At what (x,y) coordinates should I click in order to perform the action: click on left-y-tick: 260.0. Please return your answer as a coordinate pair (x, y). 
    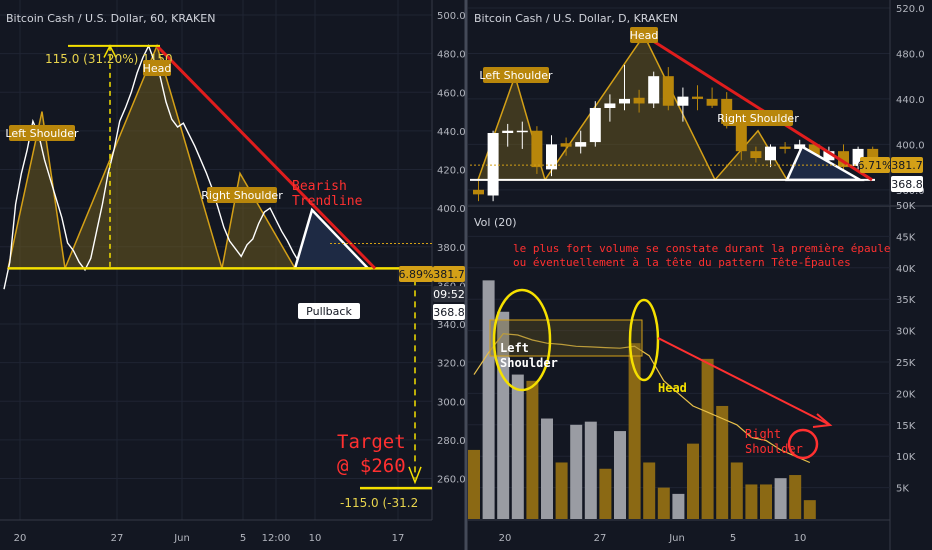
    Looking at the image, I should click on (451, 480).